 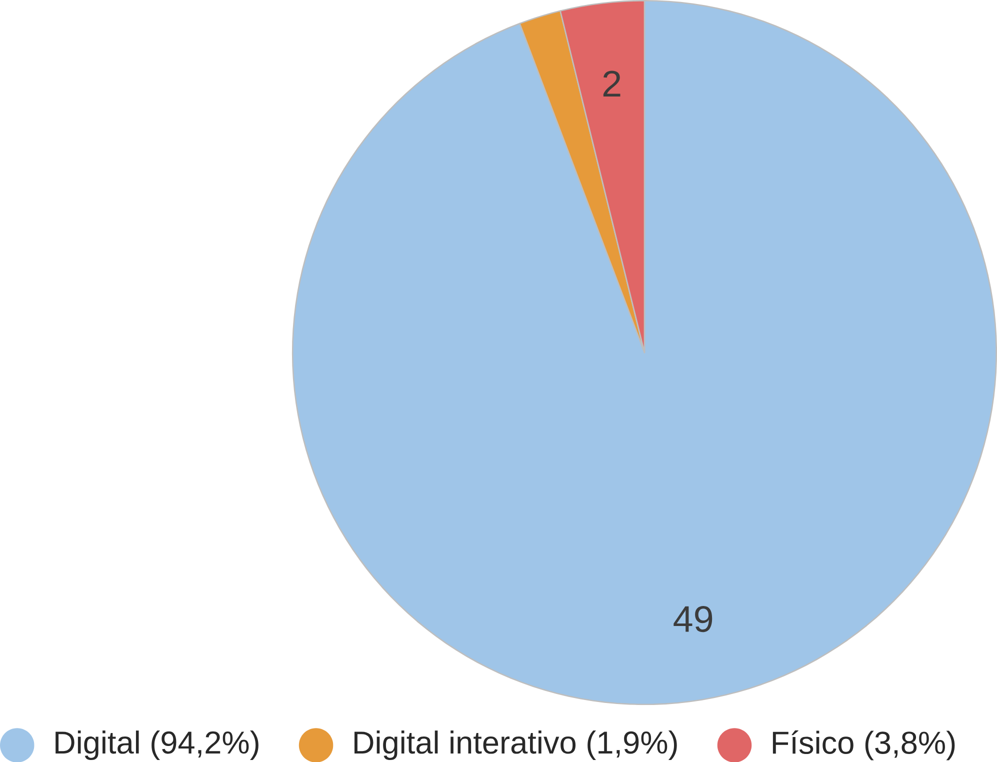 I want to click on data-label: 49, so click(x=693, y=619).